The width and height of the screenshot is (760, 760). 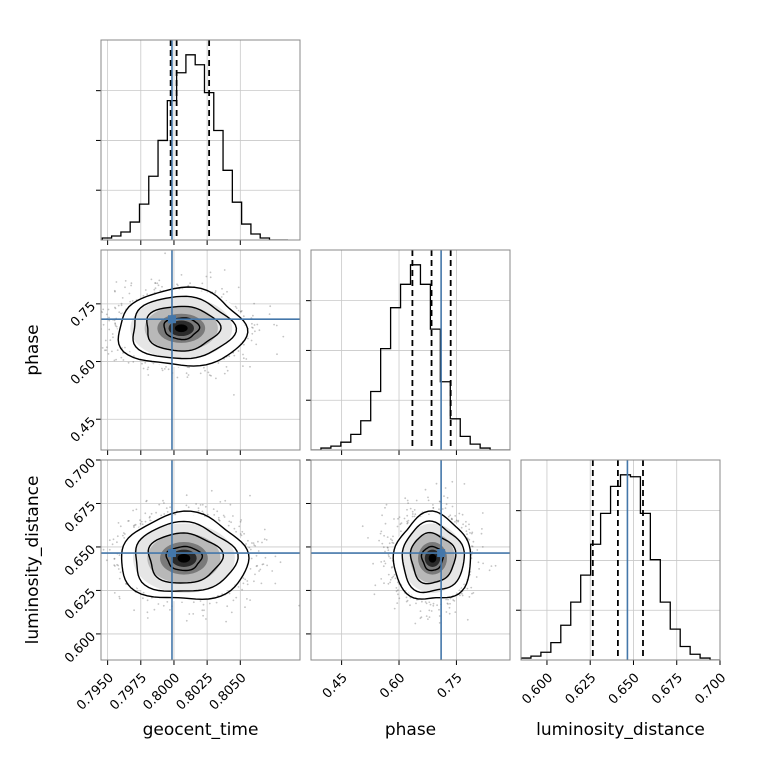 What do you see at coordinates (624, 689) in the screenshot?
I see `x-tick-label: 0.650` at bounding box center [624, 689].